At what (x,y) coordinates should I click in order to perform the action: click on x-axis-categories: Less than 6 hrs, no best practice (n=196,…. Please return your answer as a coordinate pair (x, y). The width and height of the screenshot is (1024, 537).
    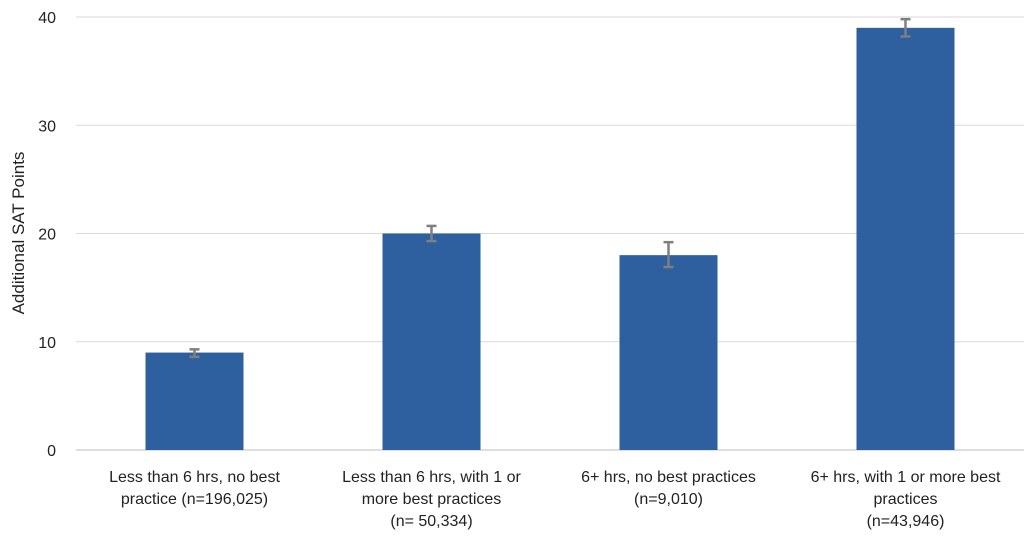
    Looking at the image, I should click on (555, 499).